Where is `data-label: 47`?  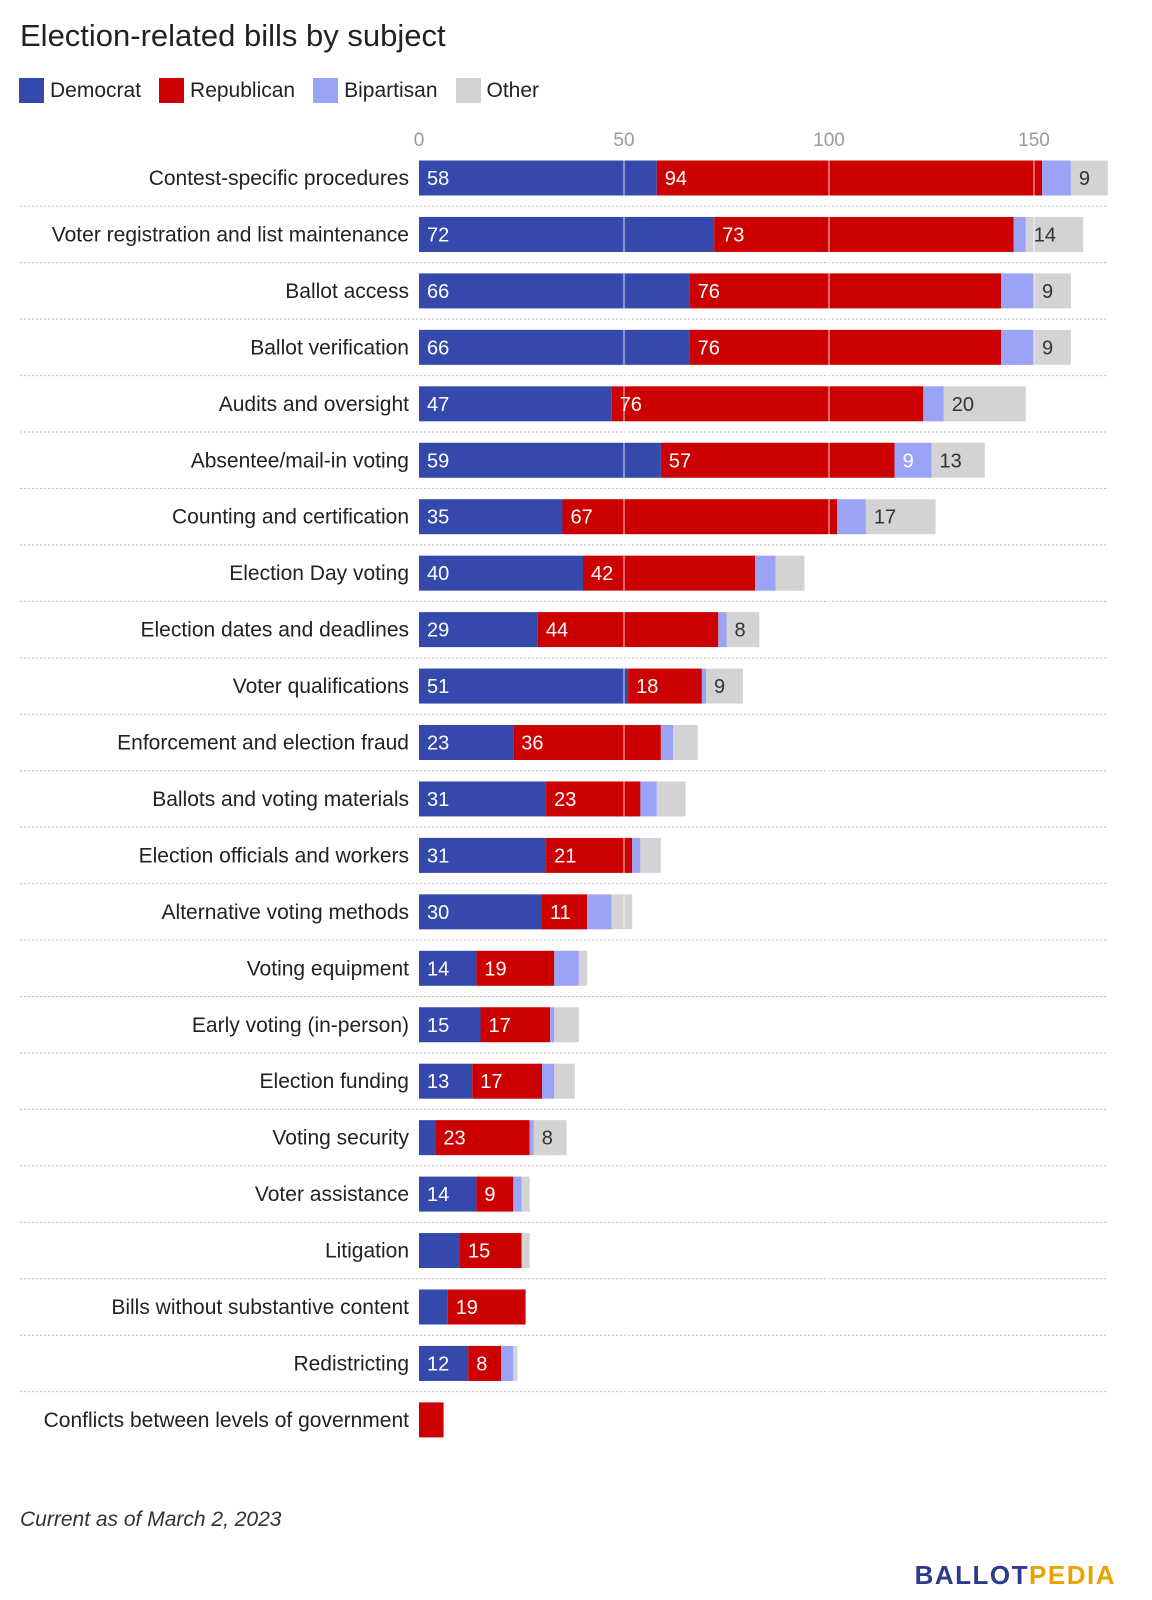 data-label: 47 is located at coordinates (438, 405).